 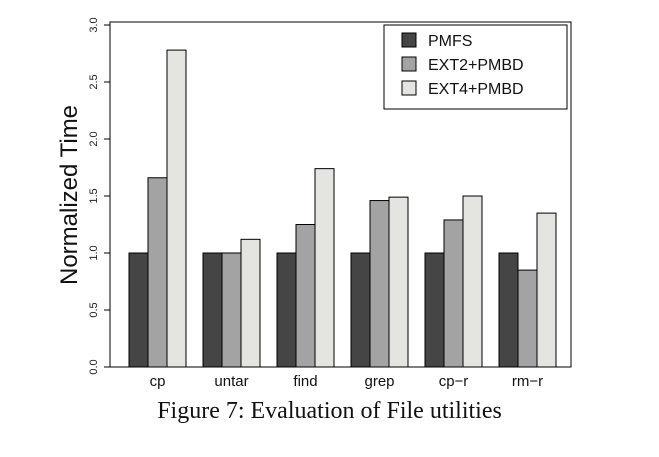 What do you see at coordinates (94, 81) in the screenshot?
I see `y-tick-label: 2.5` at bounding box center [94, 81].